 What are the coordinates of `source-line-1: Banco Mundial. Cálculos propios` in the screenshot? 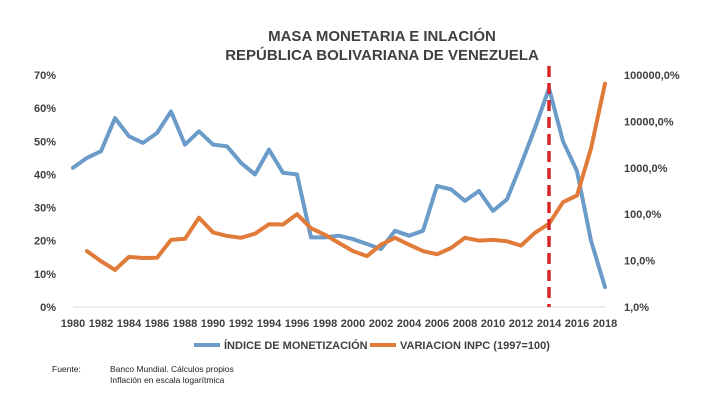 It's located at (172, 369).